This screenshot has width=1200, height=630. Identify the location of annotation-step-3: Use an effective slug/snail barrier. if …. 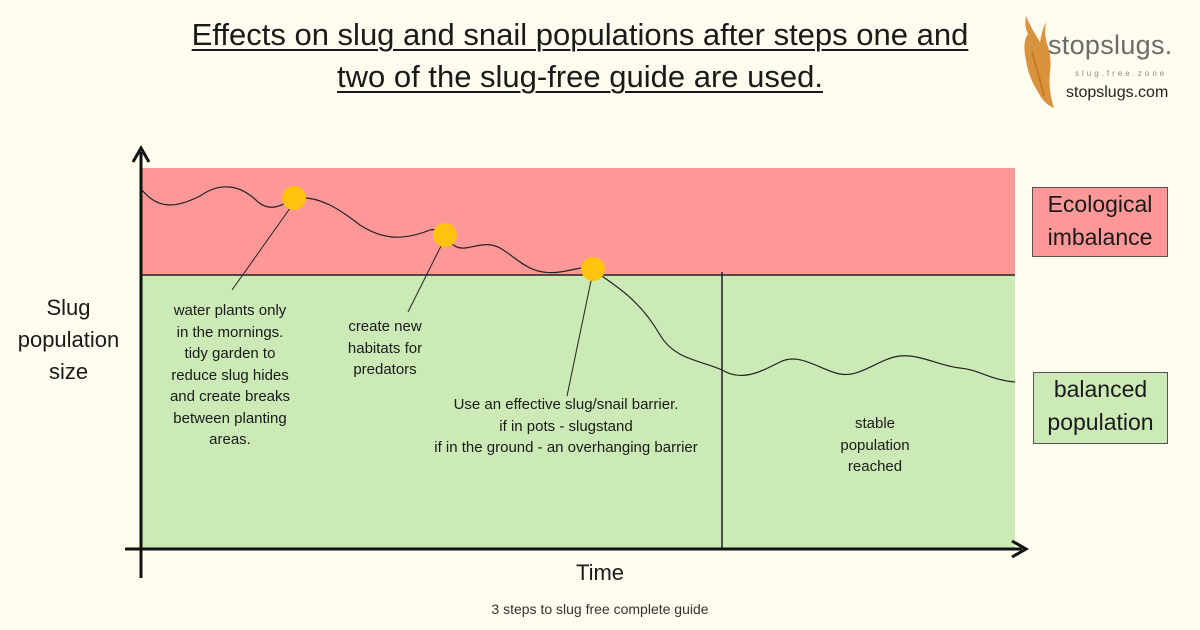
(566, 426).